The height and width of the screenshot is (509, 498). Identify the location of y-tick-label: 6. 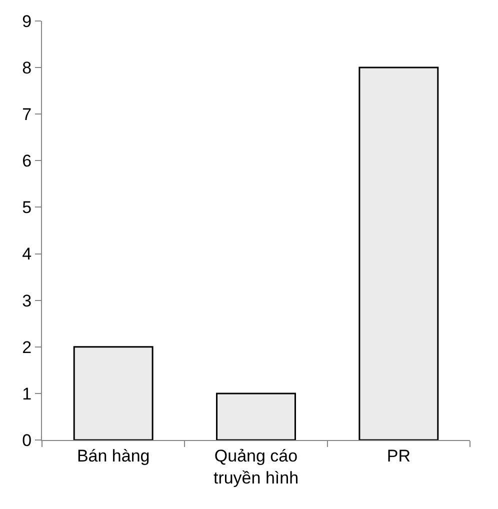
(27, 161).